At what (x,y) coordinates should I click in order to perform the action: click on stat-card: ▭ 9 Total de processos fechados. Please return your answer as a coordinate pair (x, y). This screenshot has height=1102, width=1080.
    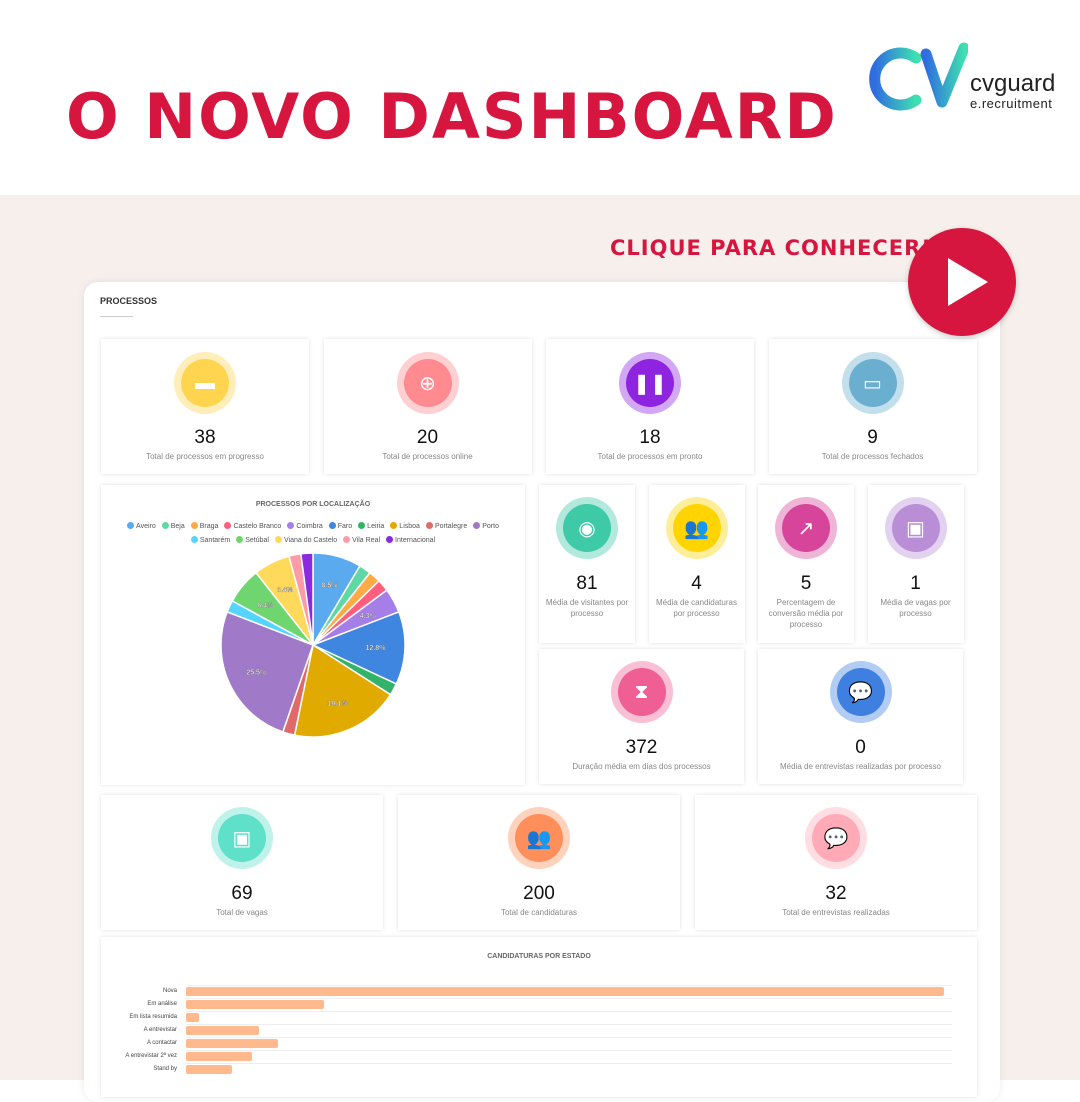
    Looking at the image, I should click on (872, 406).